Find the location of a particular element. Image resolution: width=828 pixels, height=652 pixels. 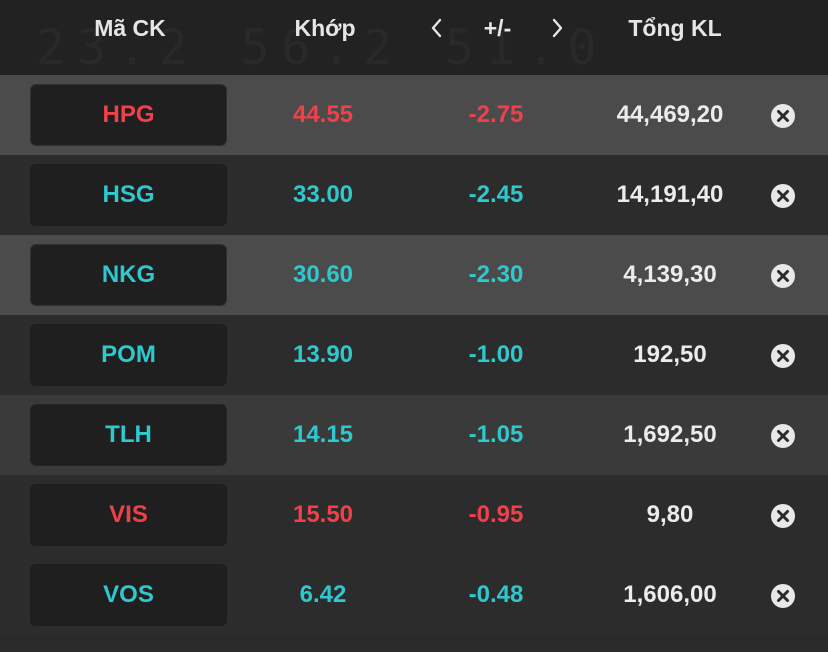

total-volume: 1,606,00 is located at coordinates (670, 594).